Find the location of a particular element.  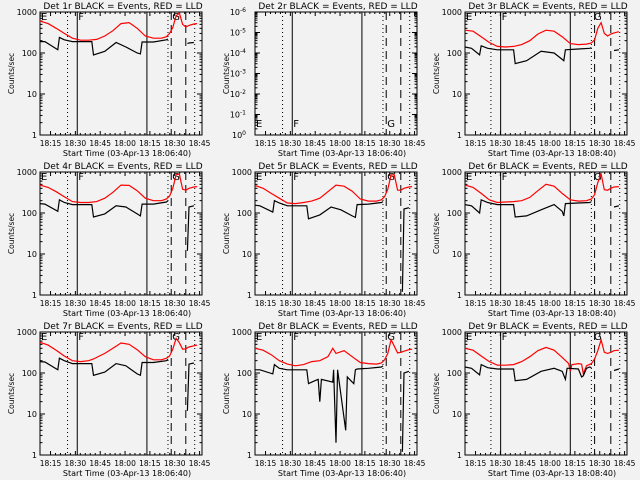

y-tick-label: 10⁻³ is located at coordinates (238, 74).